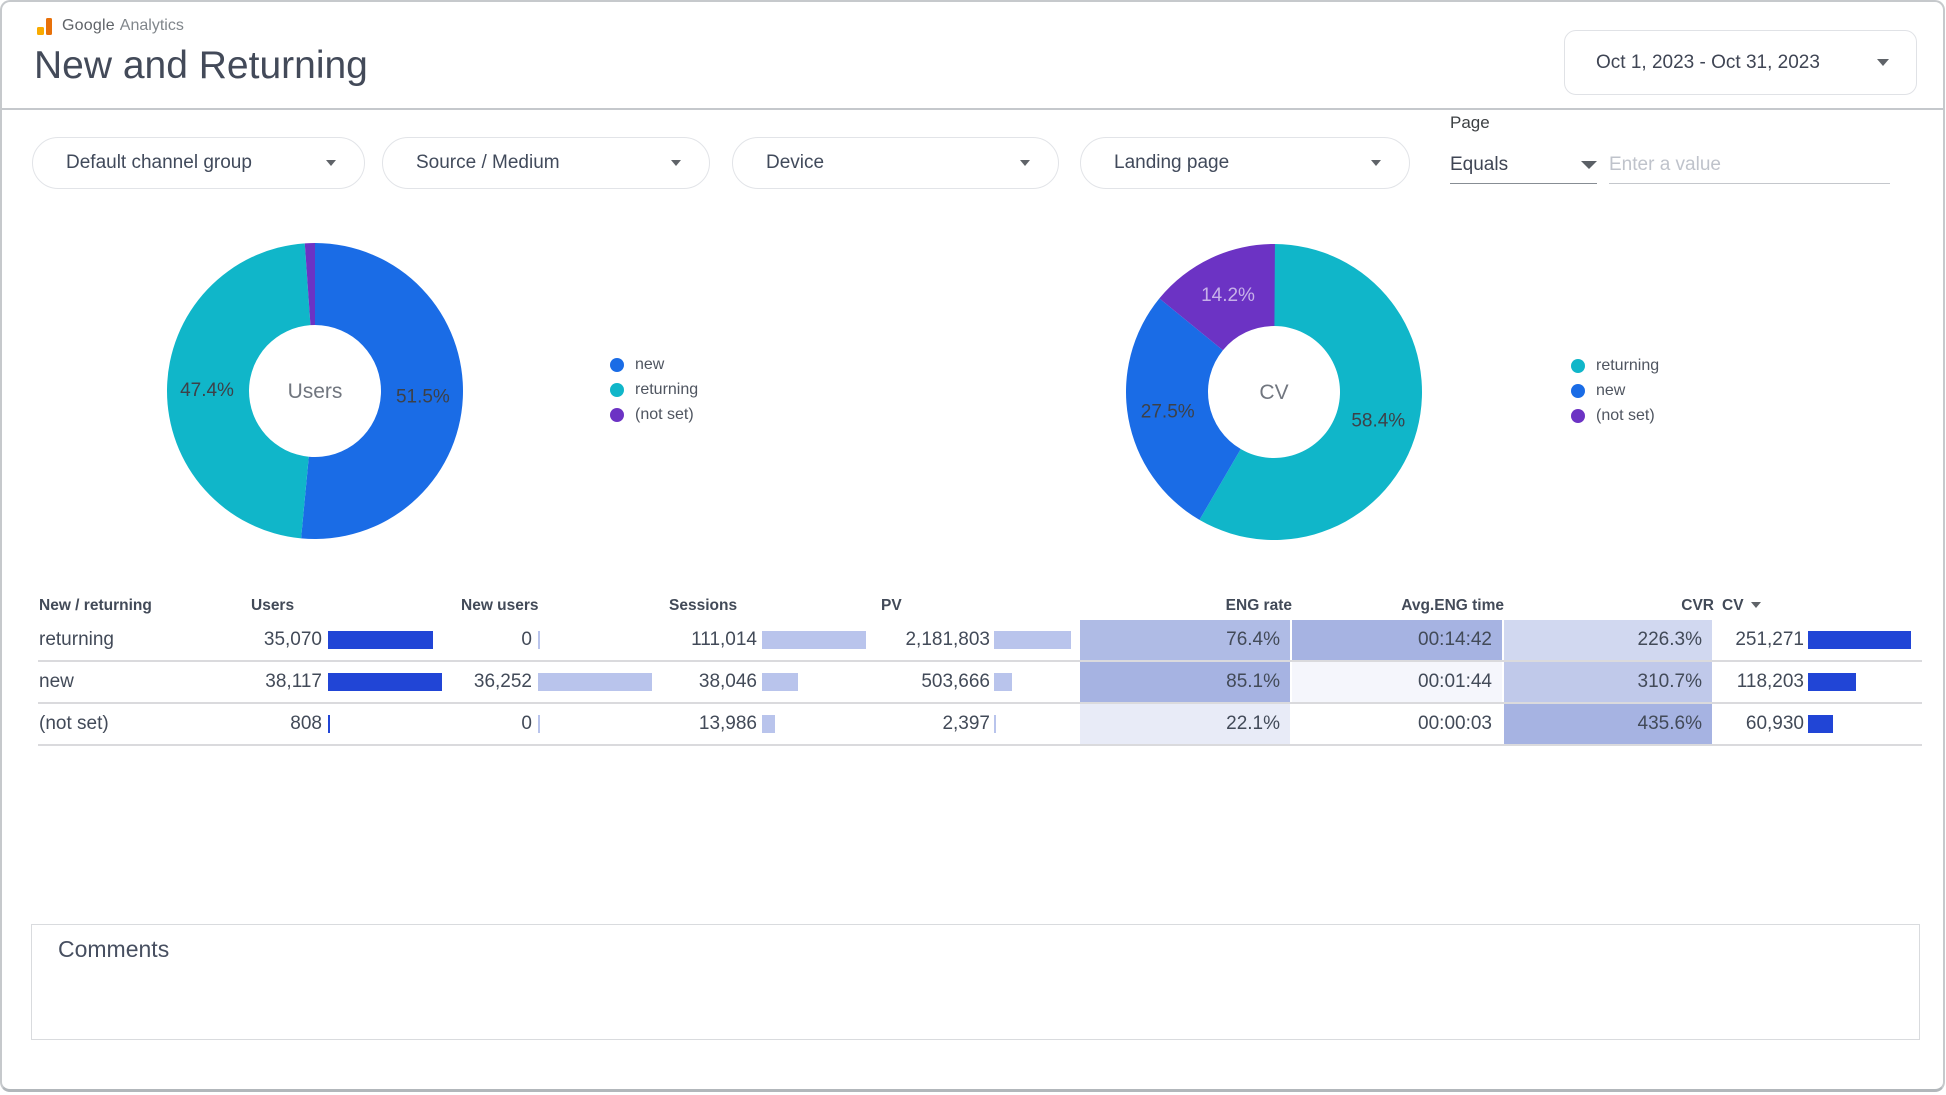  I want to click on page-title: New and Returning, so click(201, 65).